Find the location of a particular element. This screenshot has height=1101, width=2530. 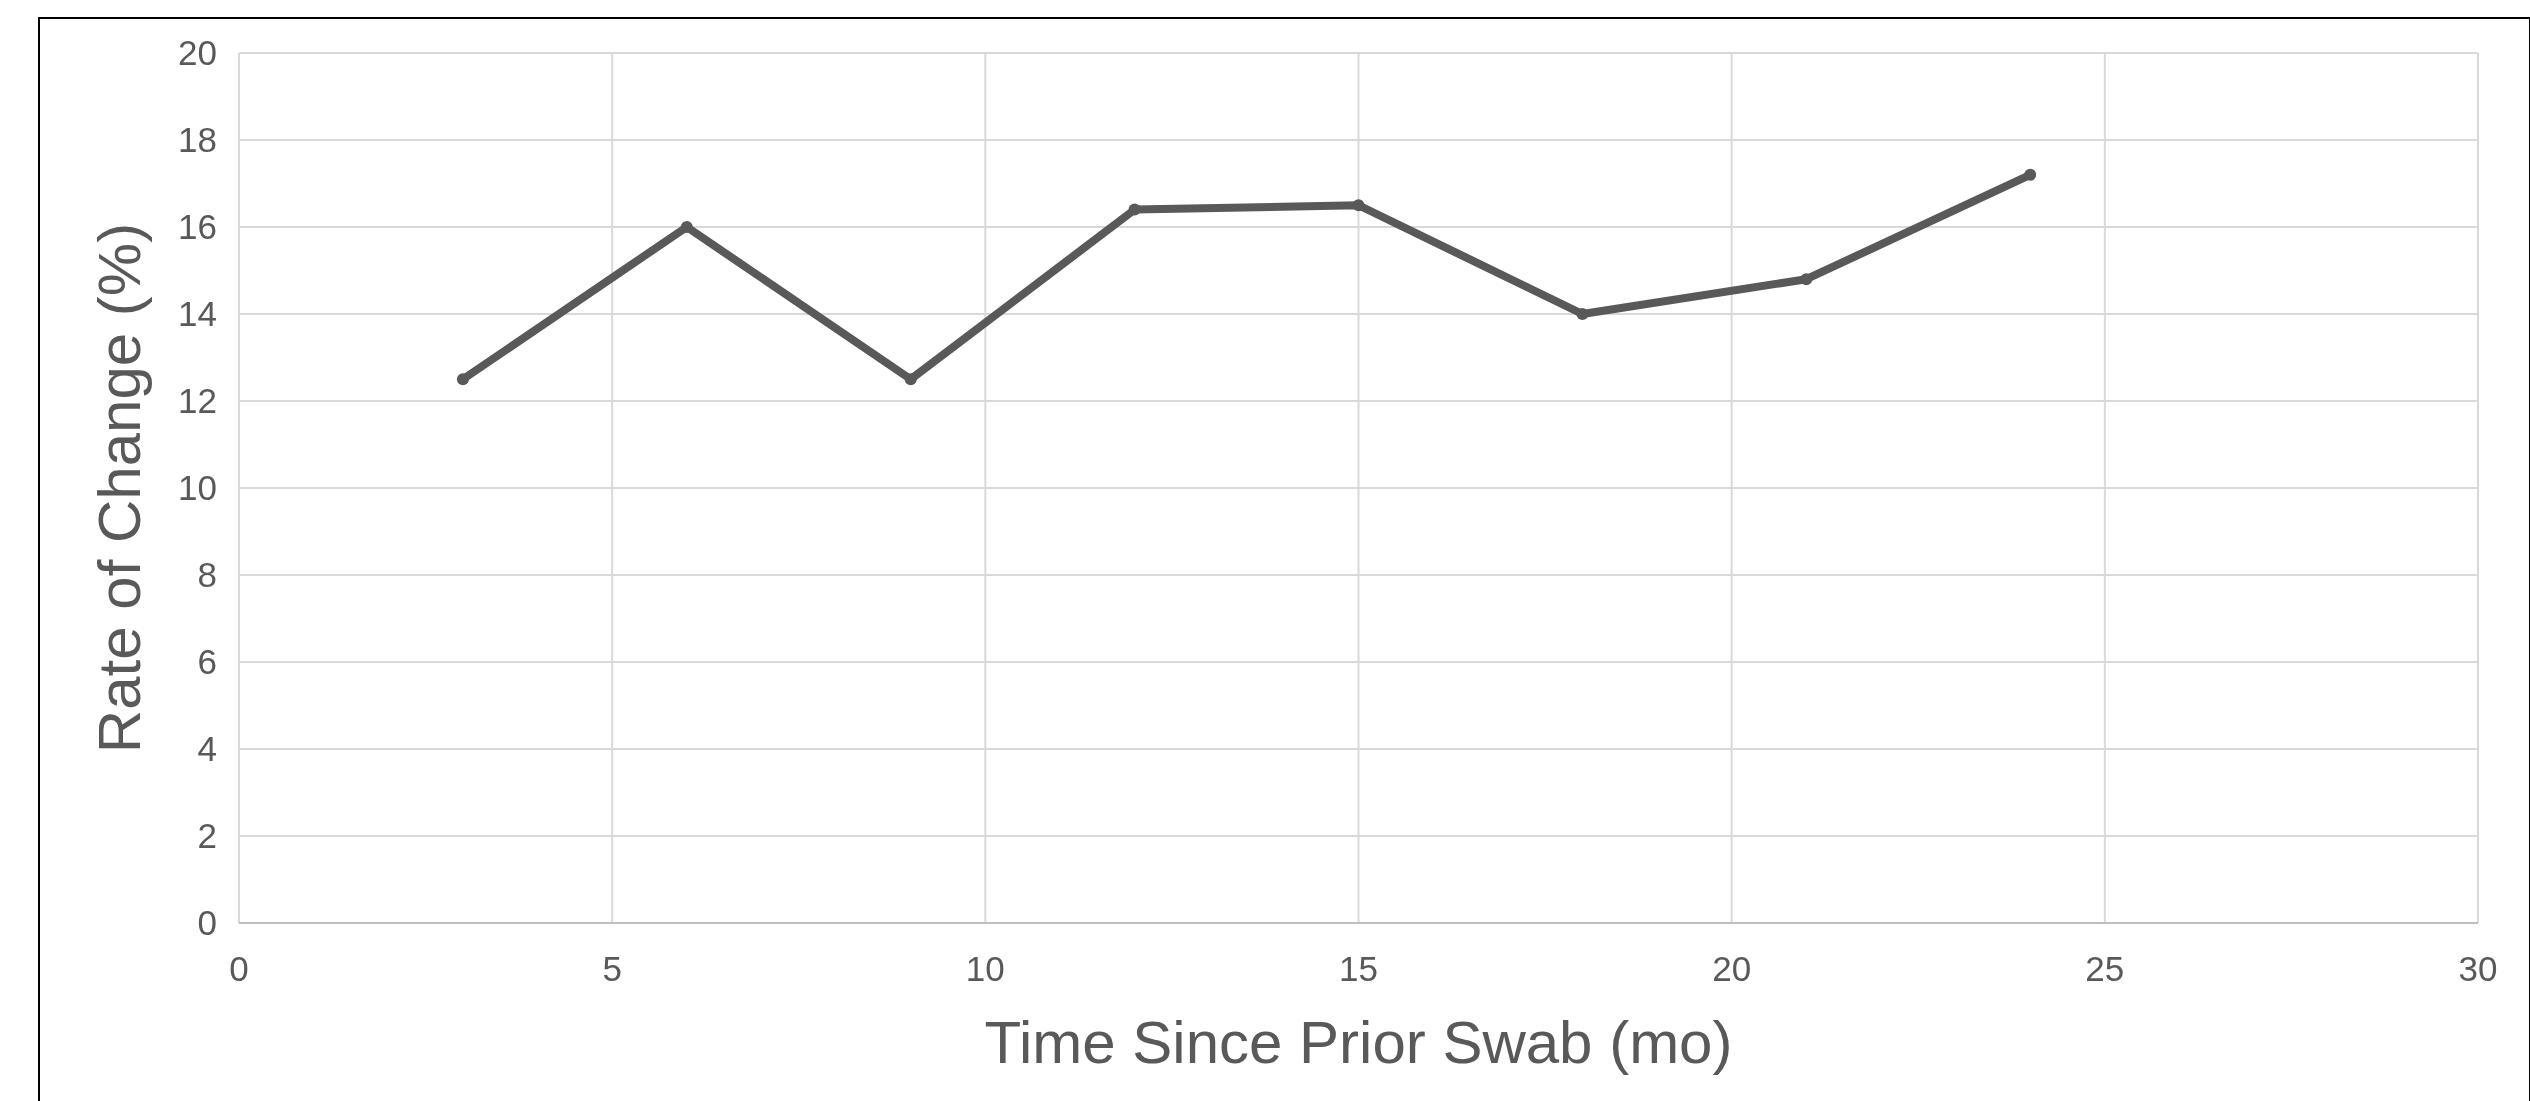

y-tick-label: 20 is located at coordinates (197, 53).